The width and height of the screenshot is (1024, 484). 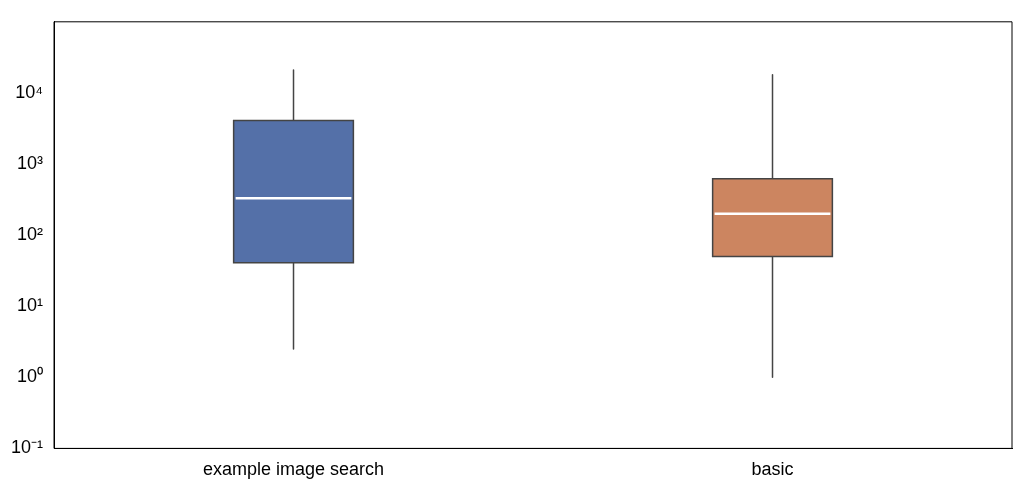 What do you see at coordinates (772, 469) in the screenshot?
I see `x-tick-label: basic` at bounding box center [772, 469].